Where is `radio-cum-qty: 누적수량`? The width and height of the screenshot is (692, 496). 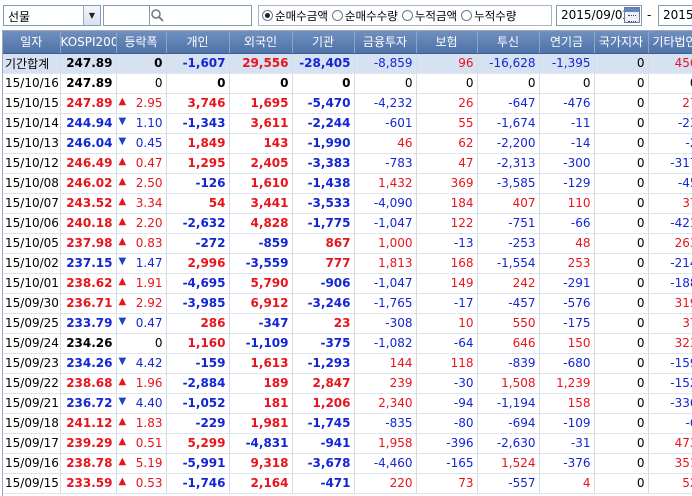
radio-cum-qty: 누적수량 is located at coordinates (488, 16).